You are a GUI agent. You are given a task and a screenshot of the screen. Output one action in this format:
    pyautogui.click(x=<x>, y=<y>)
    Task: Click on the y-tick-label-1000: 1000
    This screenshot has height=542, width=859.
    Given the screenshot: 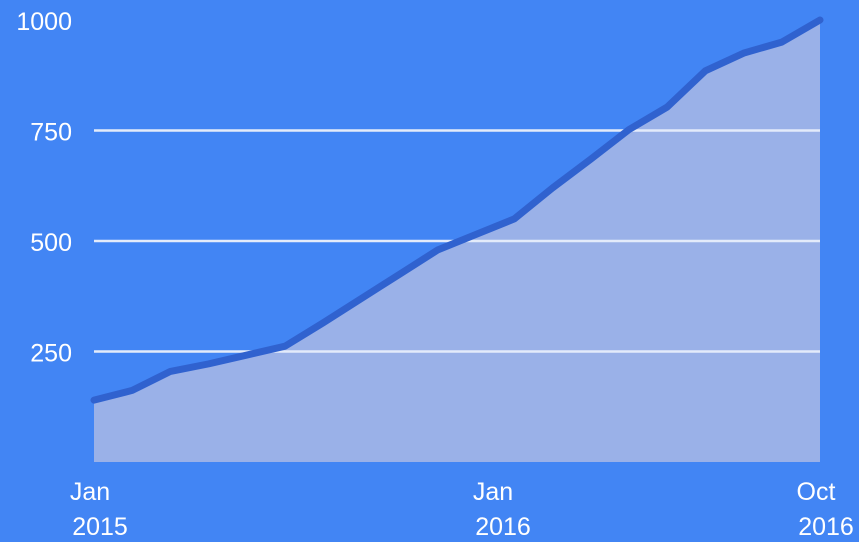 What is the action you would take?
    pyautogui.click(x=44, y=22)
    